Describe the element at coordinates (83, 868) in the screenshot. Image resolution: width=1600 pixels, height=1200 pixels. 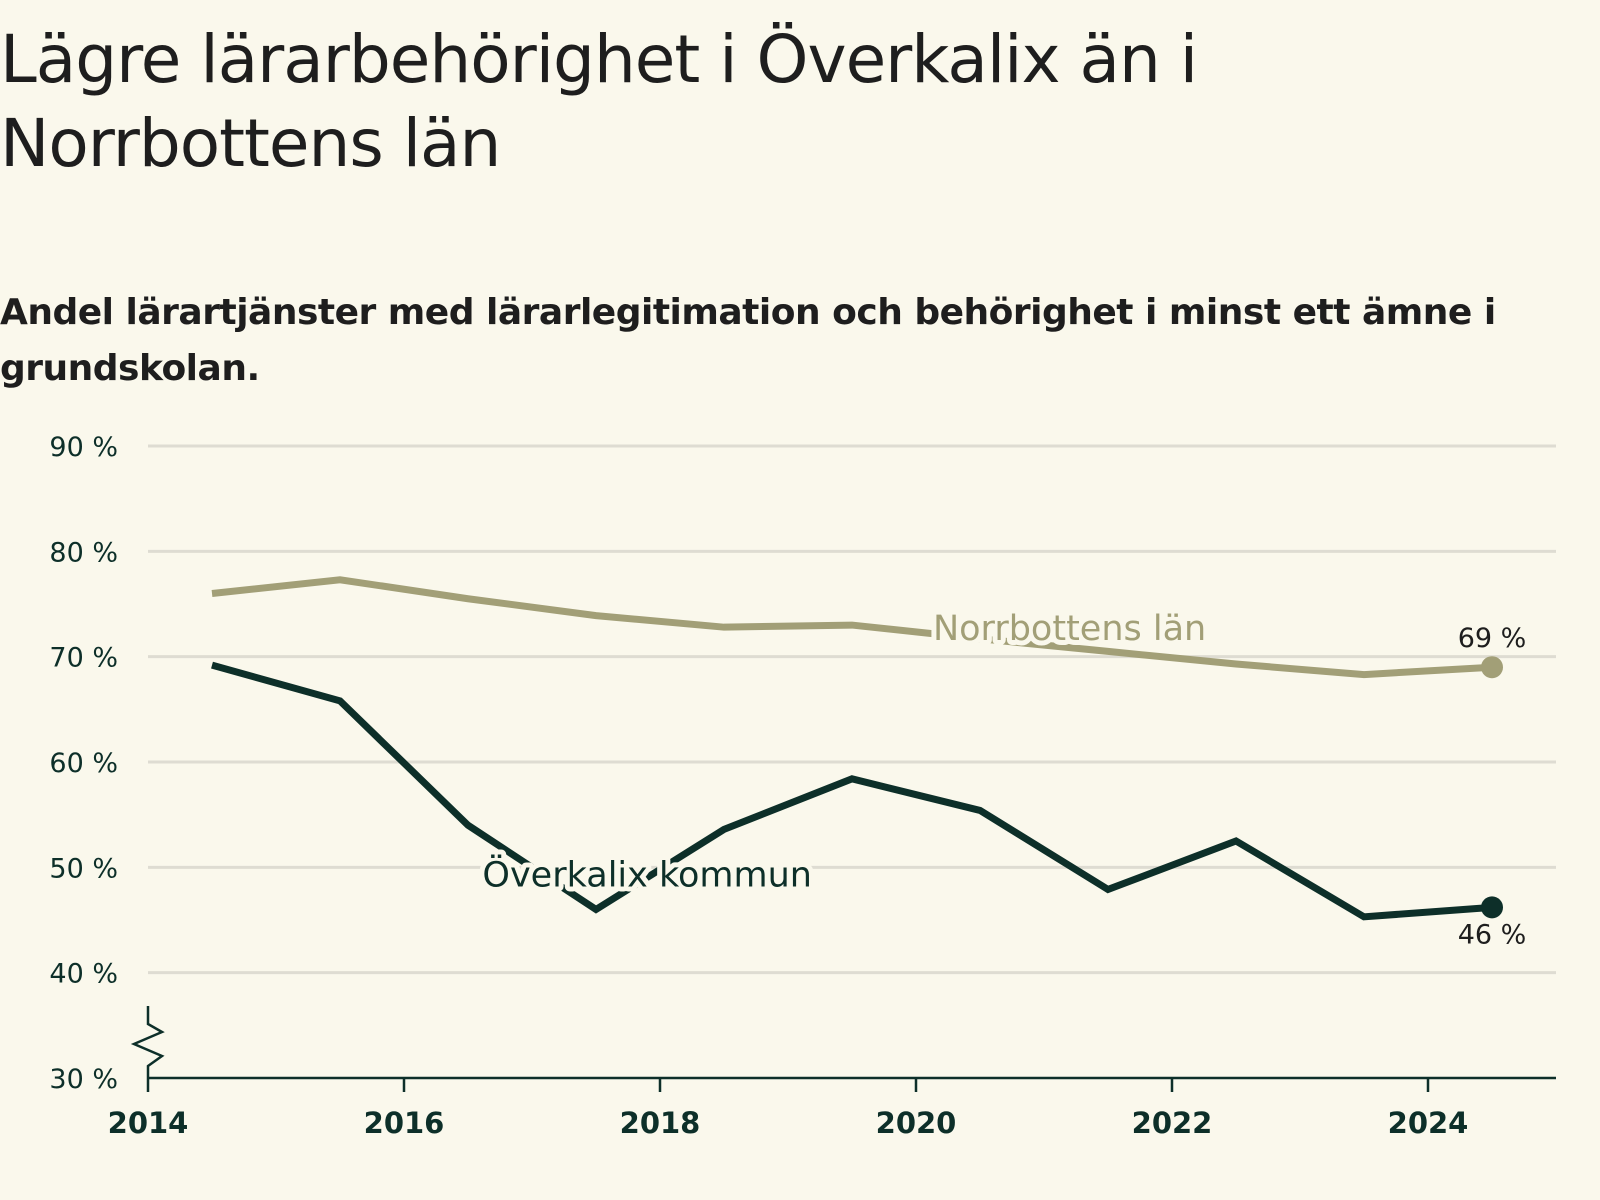
I see `y-tick-label: 50 %` at that location.